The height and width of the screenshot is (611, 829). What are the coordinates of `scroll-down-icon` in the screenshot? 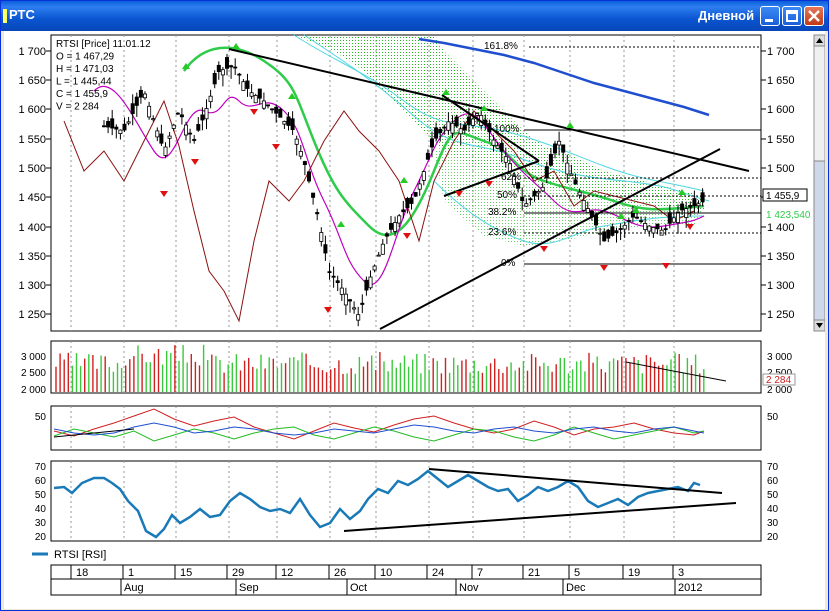 It's located at (819, 325).